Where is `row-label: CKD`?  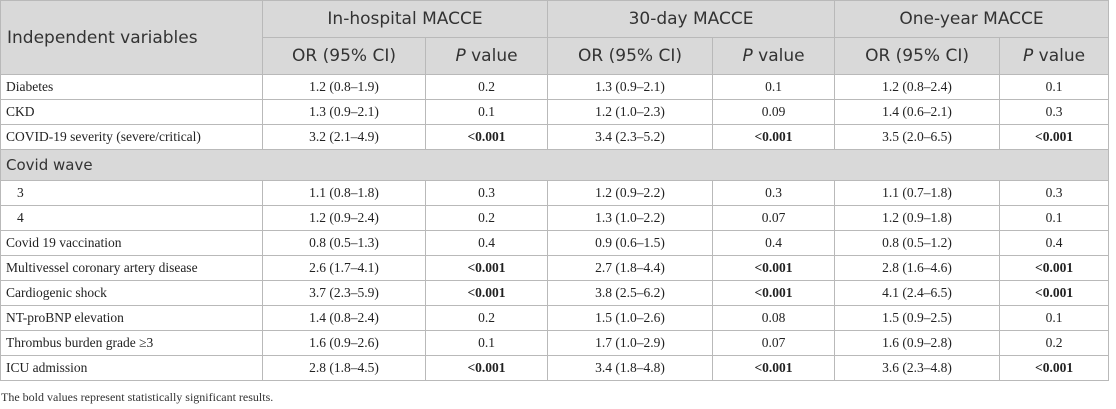
row-label: CKD is located at coordinates (131, 112).